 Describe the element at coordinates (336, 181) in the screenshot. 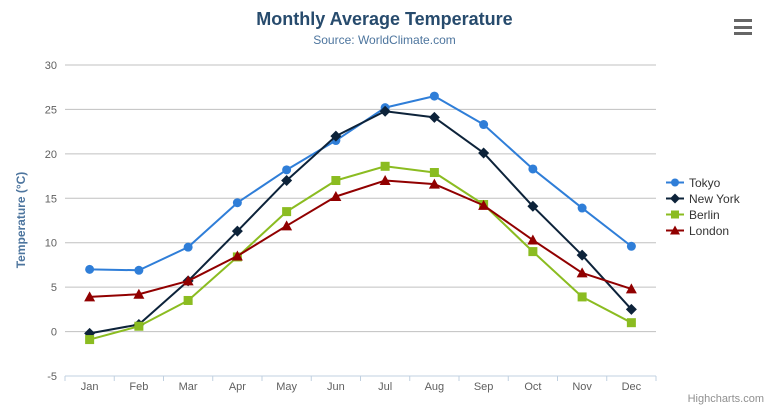

I see `data-point-berlin-jun` at that location.